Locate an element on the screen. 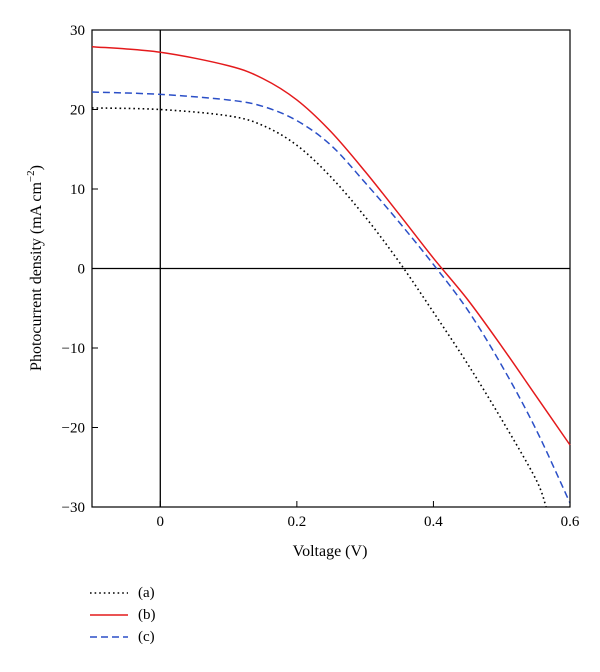  y-axis-ticks: −30 −20 −10 0 10 20 30 is located at coordinates (80, 269).